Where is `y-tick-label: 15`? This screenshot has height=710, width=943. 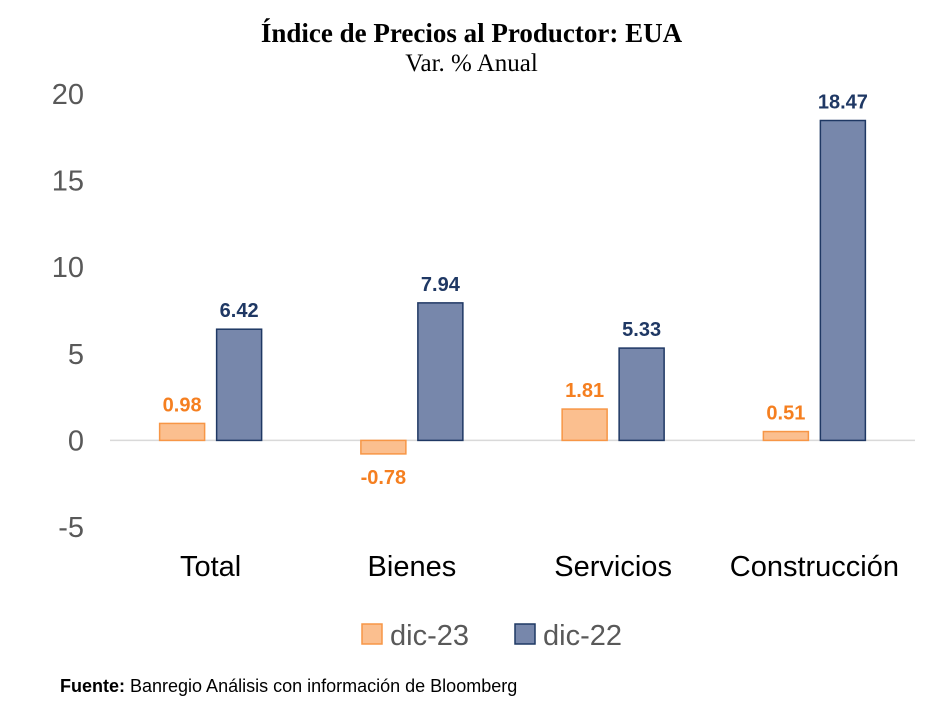 y-tick-label: 15 is located at coordinates (68, 182).